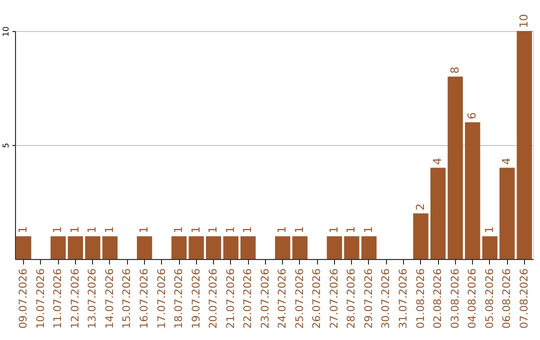 The width and height of the screenshot is (540, 340). I want to click on data-label: 8, so click(455, 70).